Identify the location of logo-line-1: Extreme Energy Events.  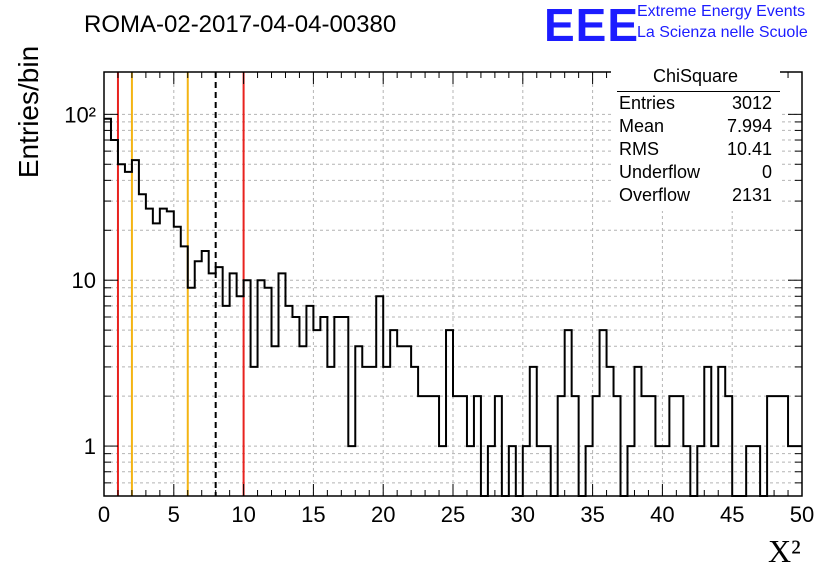
(721, 11).